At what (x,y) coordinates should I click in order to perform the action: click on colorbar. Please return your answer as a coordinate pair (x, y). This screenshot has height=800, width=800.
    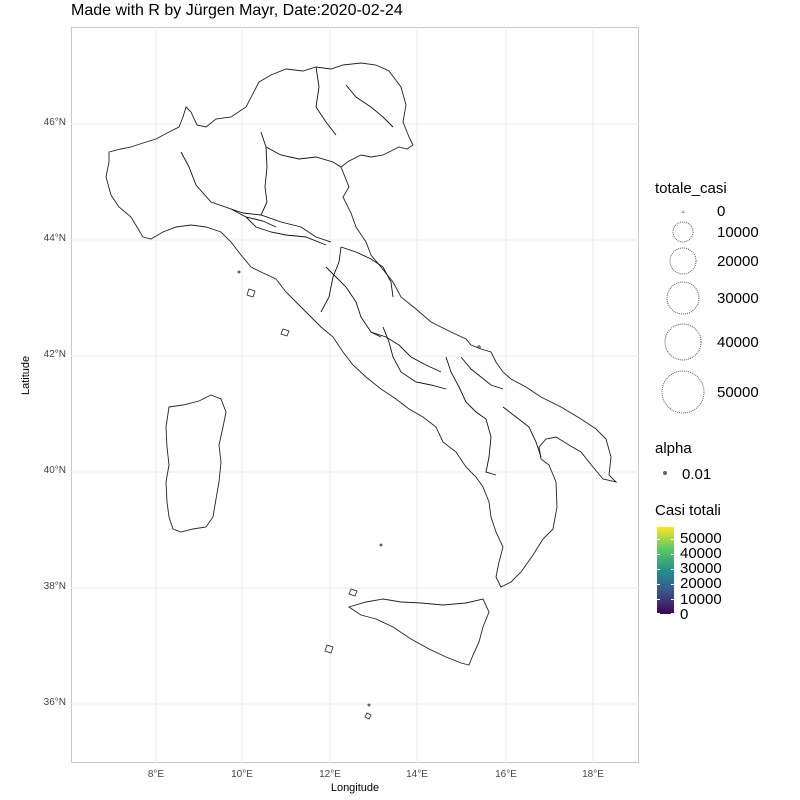
    Looking at the image, I should click on (665, 570).